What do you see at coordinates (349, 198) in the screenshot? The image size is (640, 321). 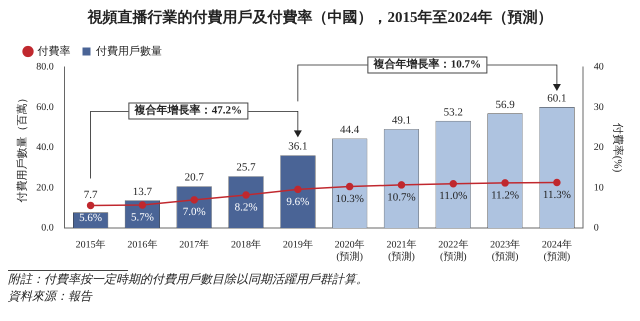 I see `data-label: 10.3%` at bounding box center [349, 198].